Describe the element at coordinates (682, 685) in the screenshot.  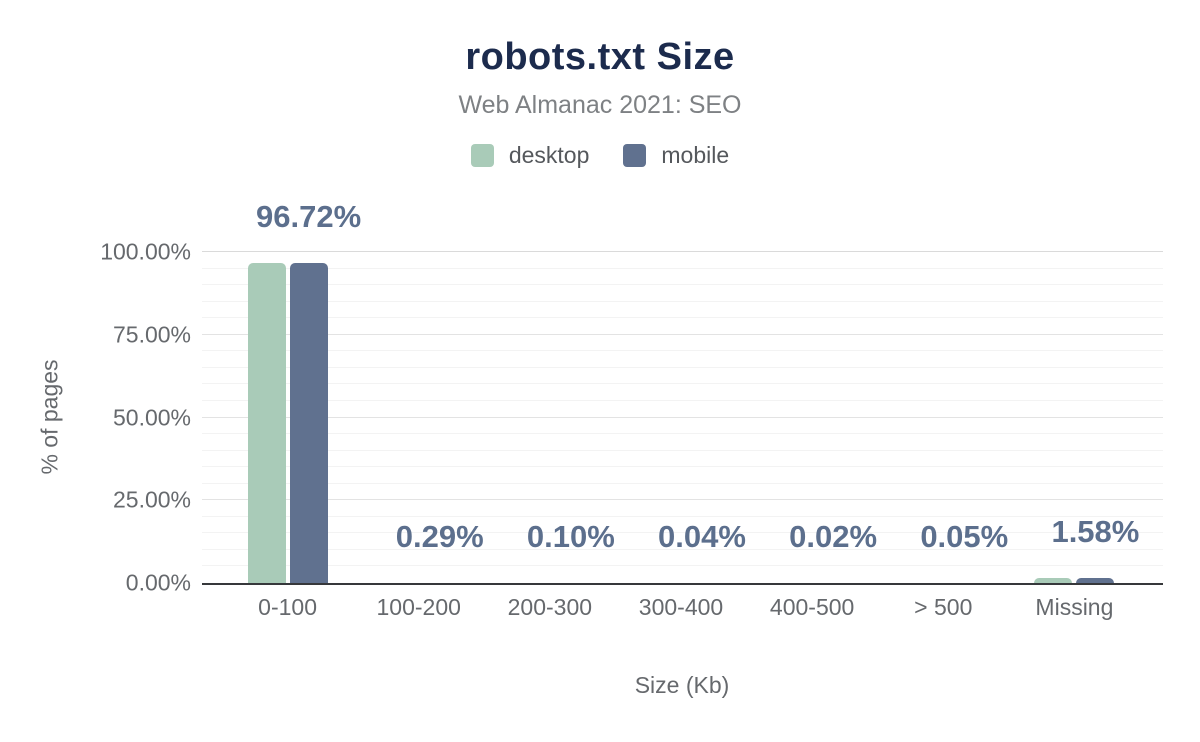
I see `x-axis-title: Size (Kb)` at that location.